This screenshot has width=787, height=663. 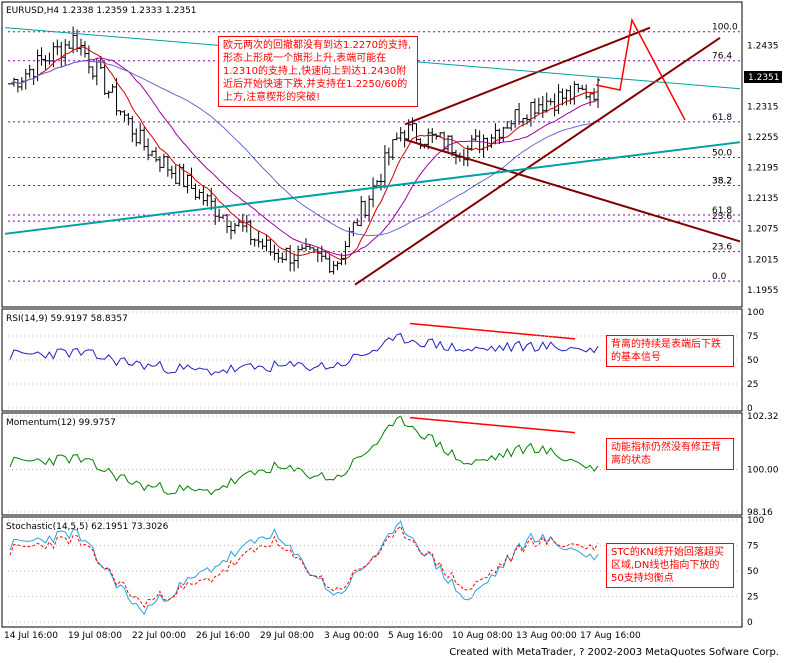 What do you see at coordinates (760, 513) in the screenshot?
I see `momentum-axis-tick: 98.16` at bounding box center [760, 513].